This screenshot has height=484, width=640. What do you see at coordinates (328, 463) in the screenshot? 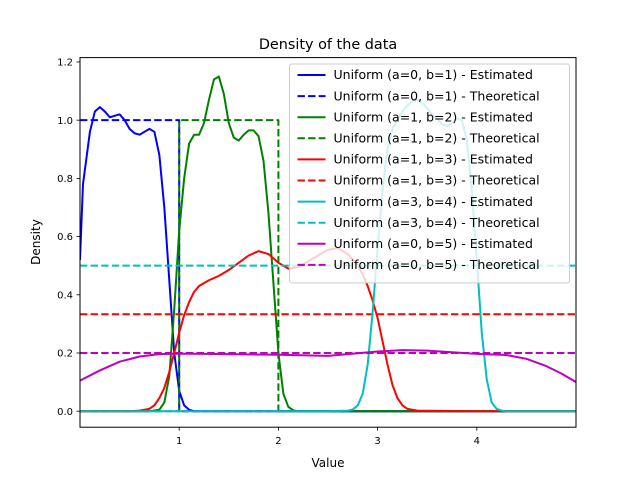
I see `x-axis-label: Value` at bounding box center [328, 463].